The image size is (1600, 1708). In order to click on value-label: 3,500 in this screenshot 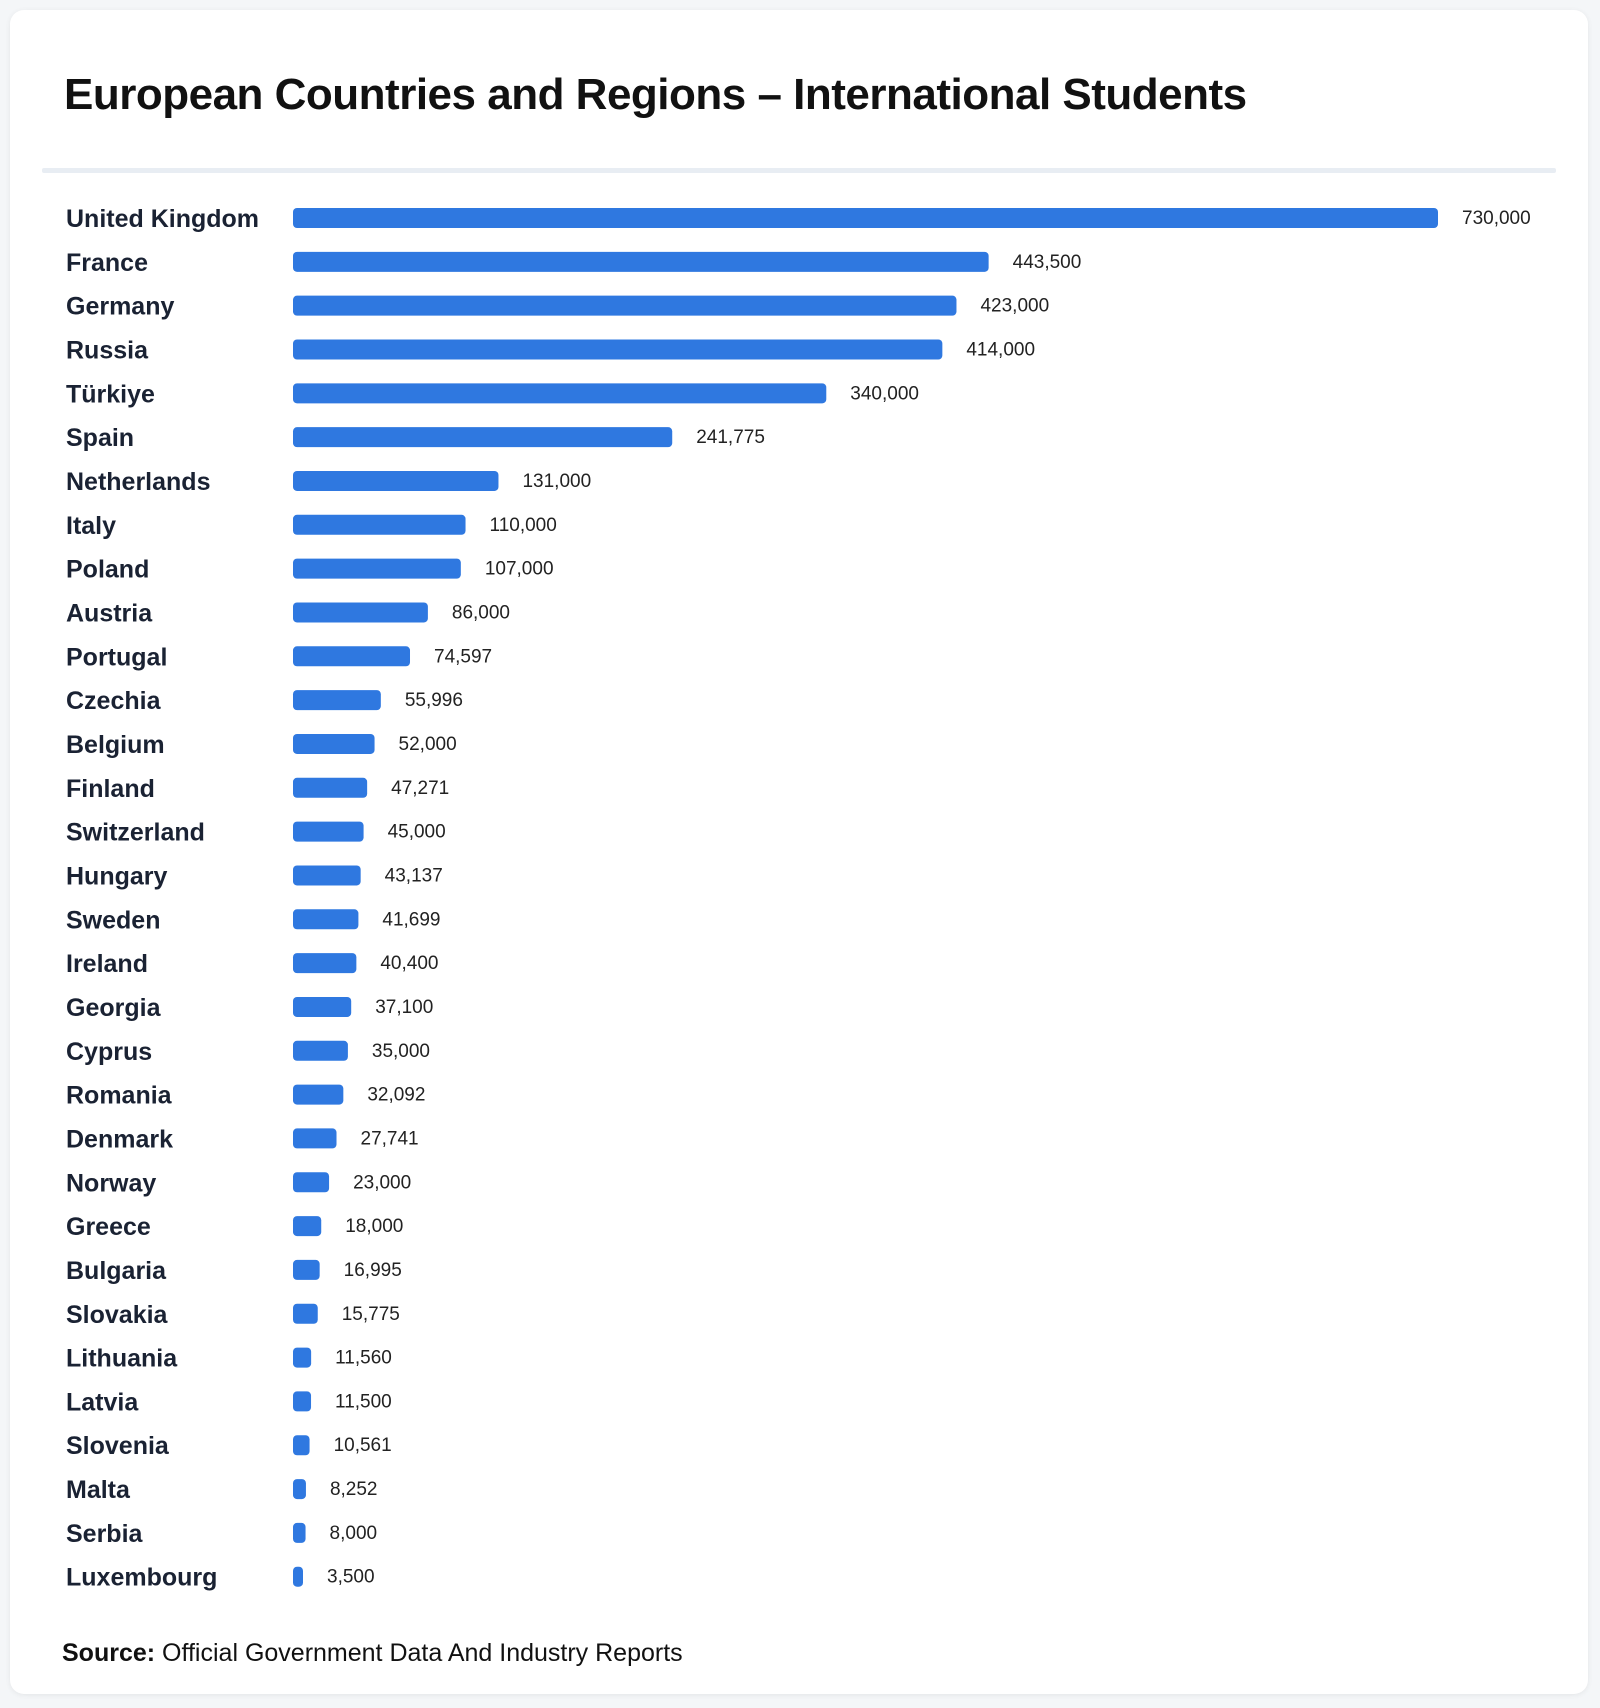, I will do `click(351, 1577)`.